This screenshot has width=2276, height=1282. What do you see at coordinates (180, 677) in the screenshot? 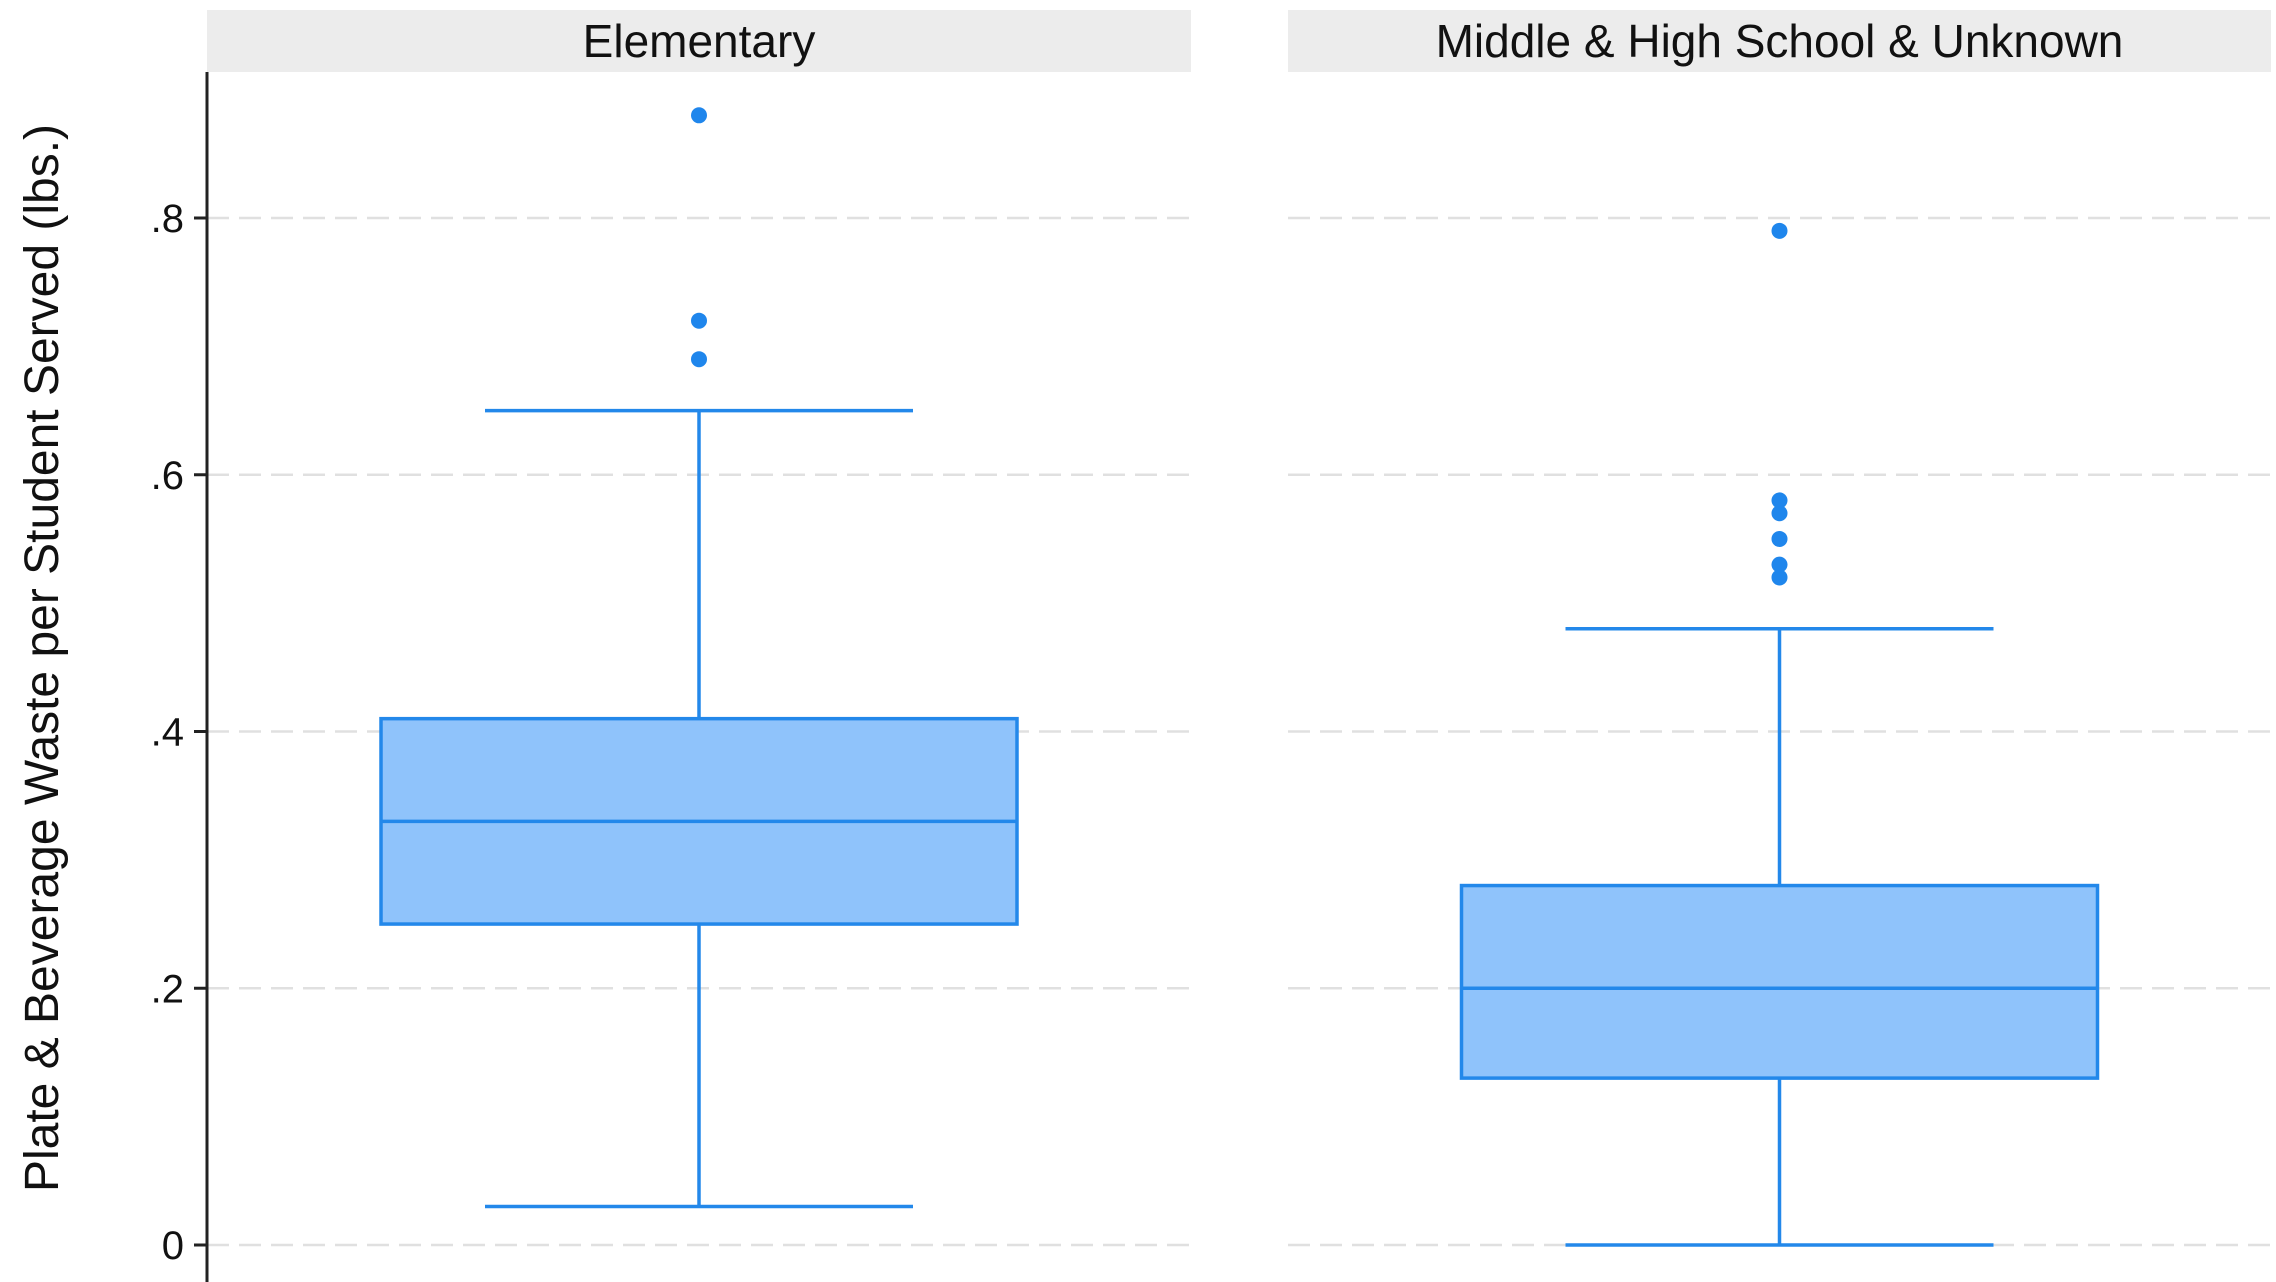
I see `y-axis: 0 .2 .4 .6 .8` at bounding box center [180, 677].